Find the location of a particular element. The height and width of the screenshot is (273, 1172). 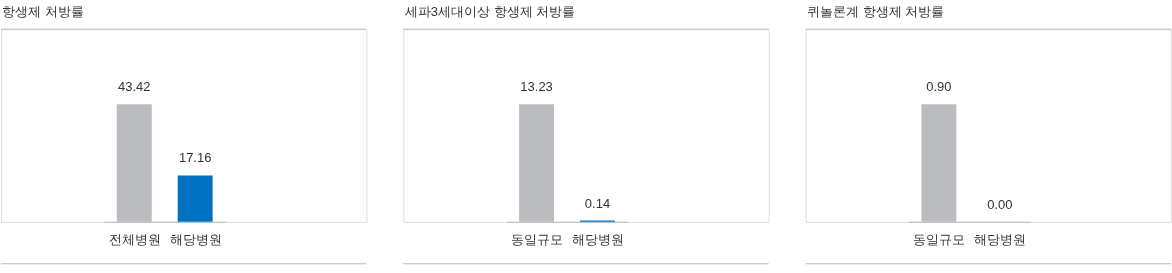

chart-title: 퀴놀론계 항생제 처방률 is located at coordinates (876, 11).